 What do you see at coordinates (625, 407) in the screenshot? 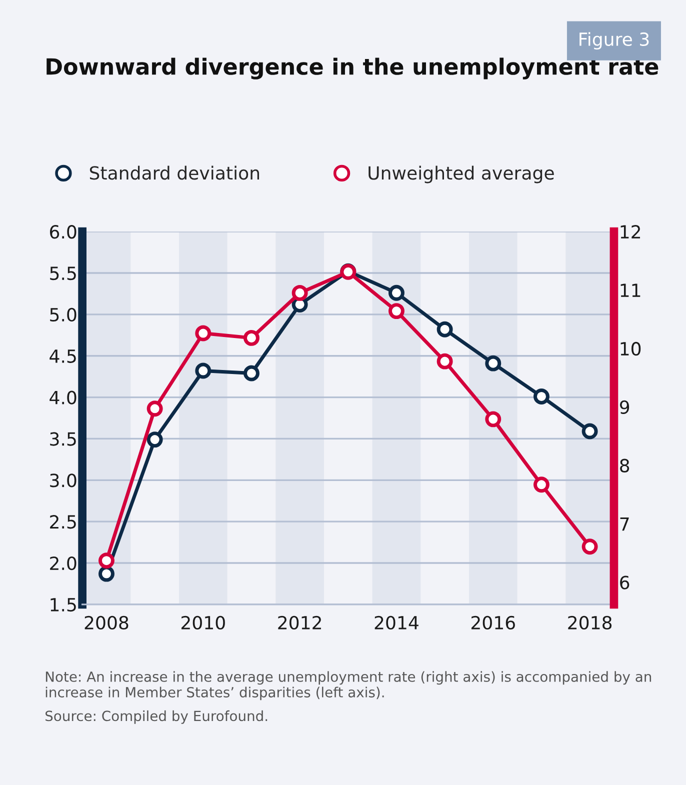
I see `y2-tick-label: 9` at bounding box center [625, 407].